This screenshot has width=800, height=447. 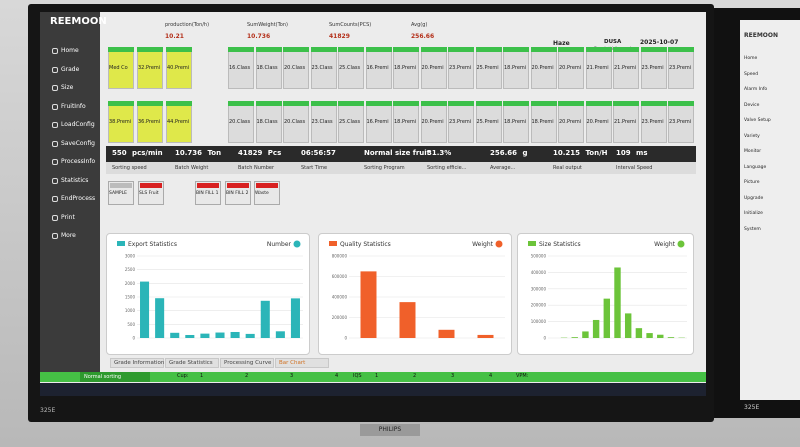 What do you see at coordinates (78, 143) in the screenshot?
I see `menu-item: SaveConfig` at bounding box center [78, 143].